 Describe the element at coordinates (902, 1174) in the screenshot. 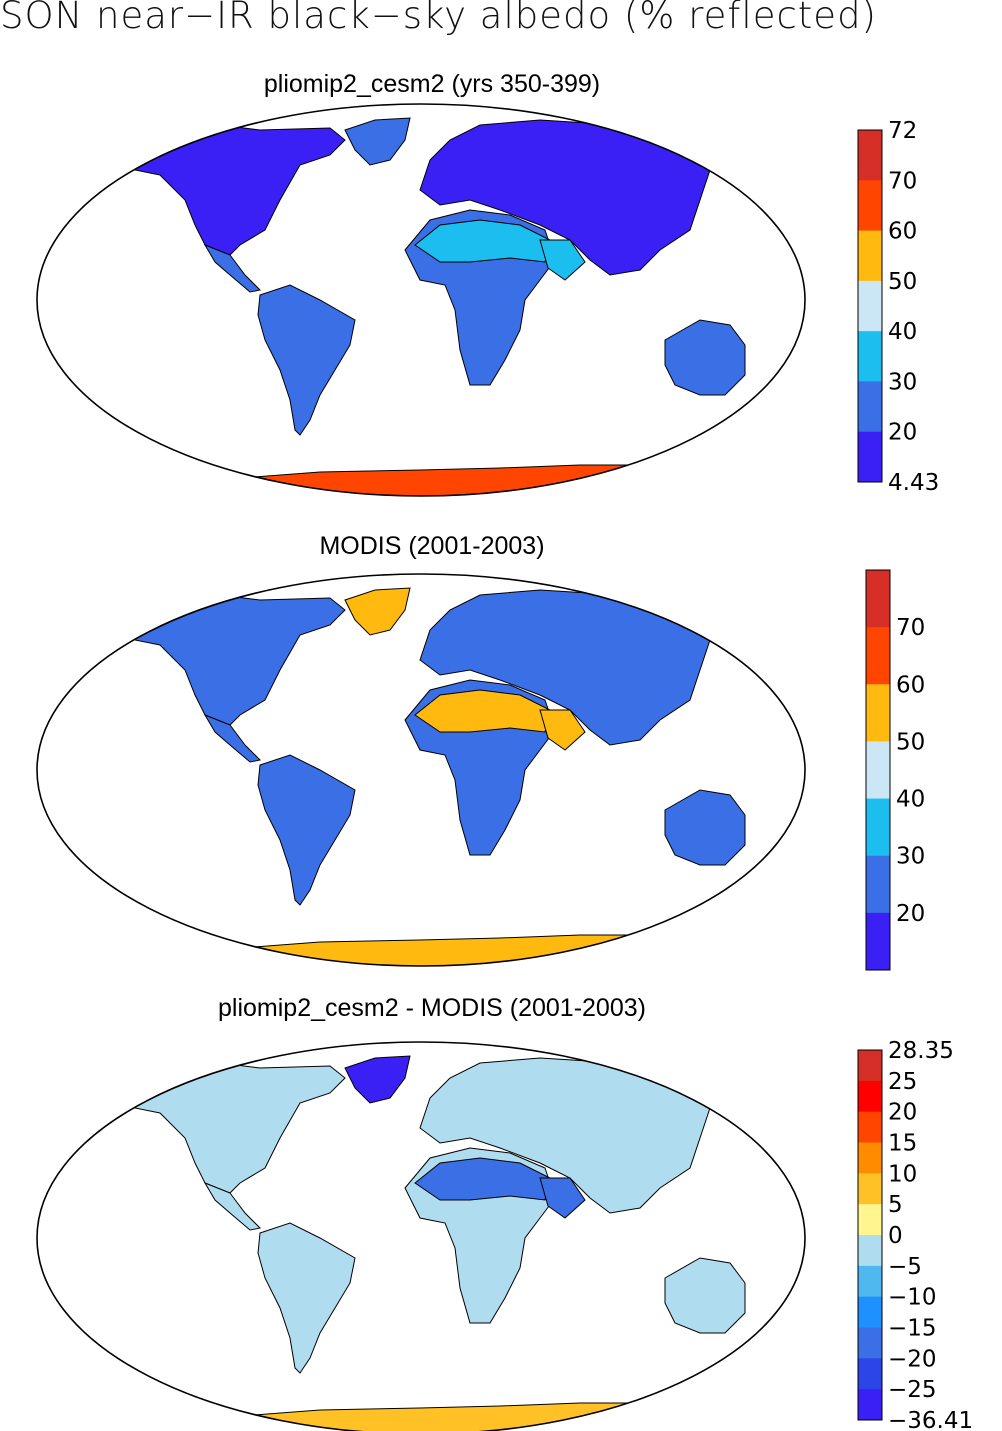

I see `colorbar-tick-label: 10` at that location.